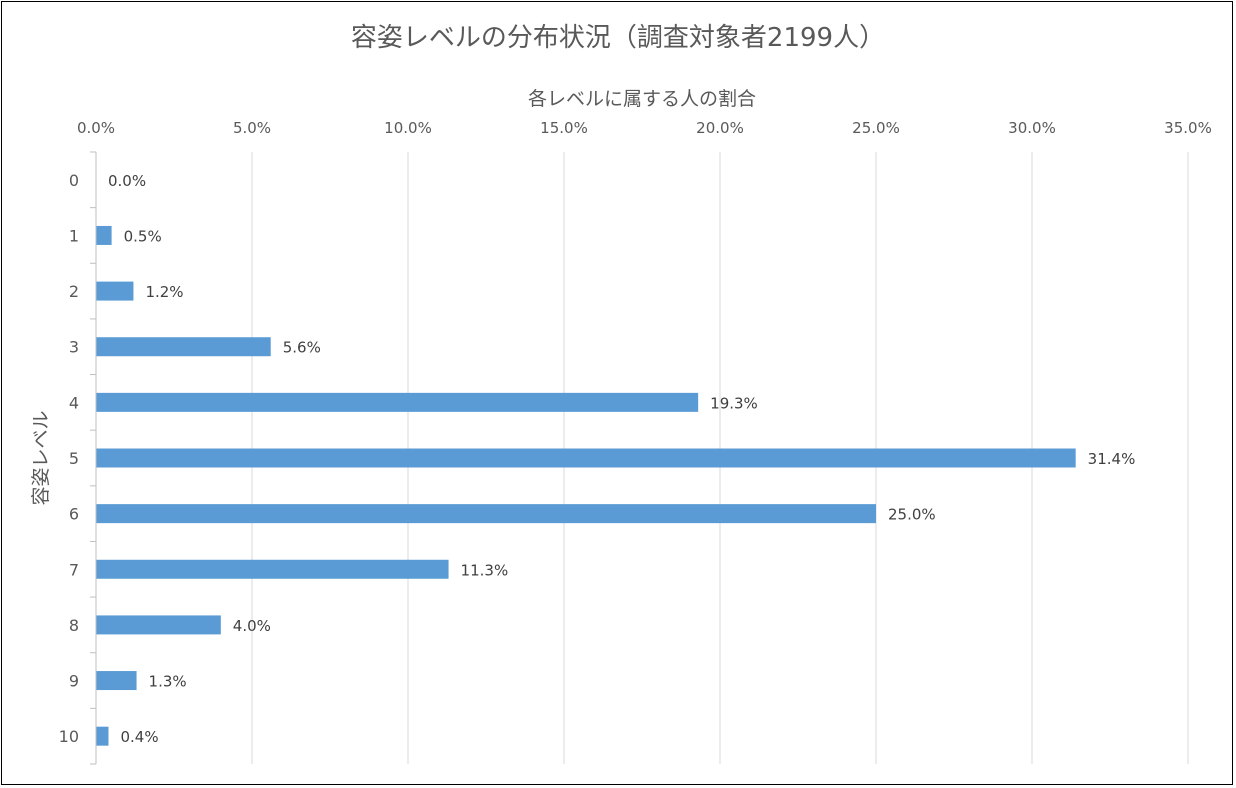 The width and height of the screenshot is (1236, 788). I want to click on category-label: 8, so click(74, 625).